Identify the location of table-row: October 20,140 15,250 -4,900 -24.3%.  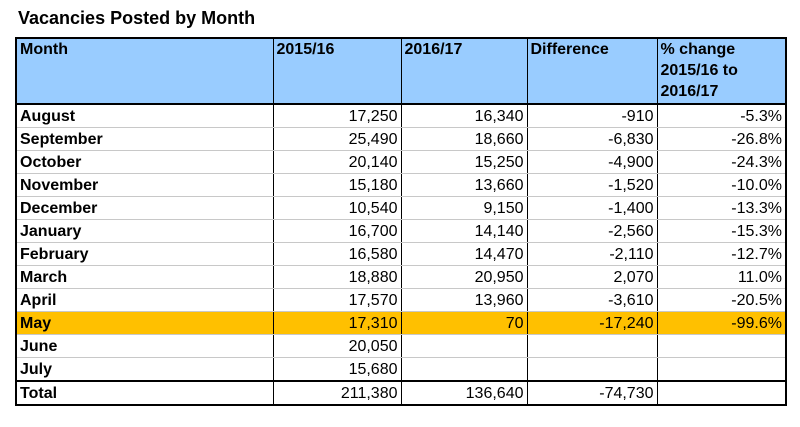
(401, 162).